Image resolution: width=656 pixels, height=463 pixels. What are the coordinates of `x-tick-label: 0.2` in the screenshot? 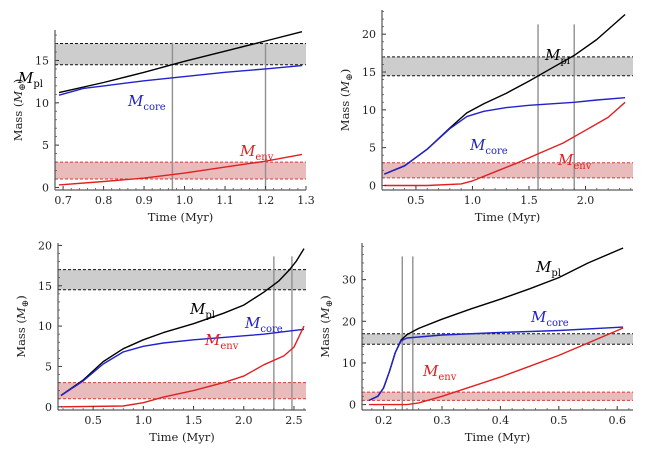 It's located at (384, 420).